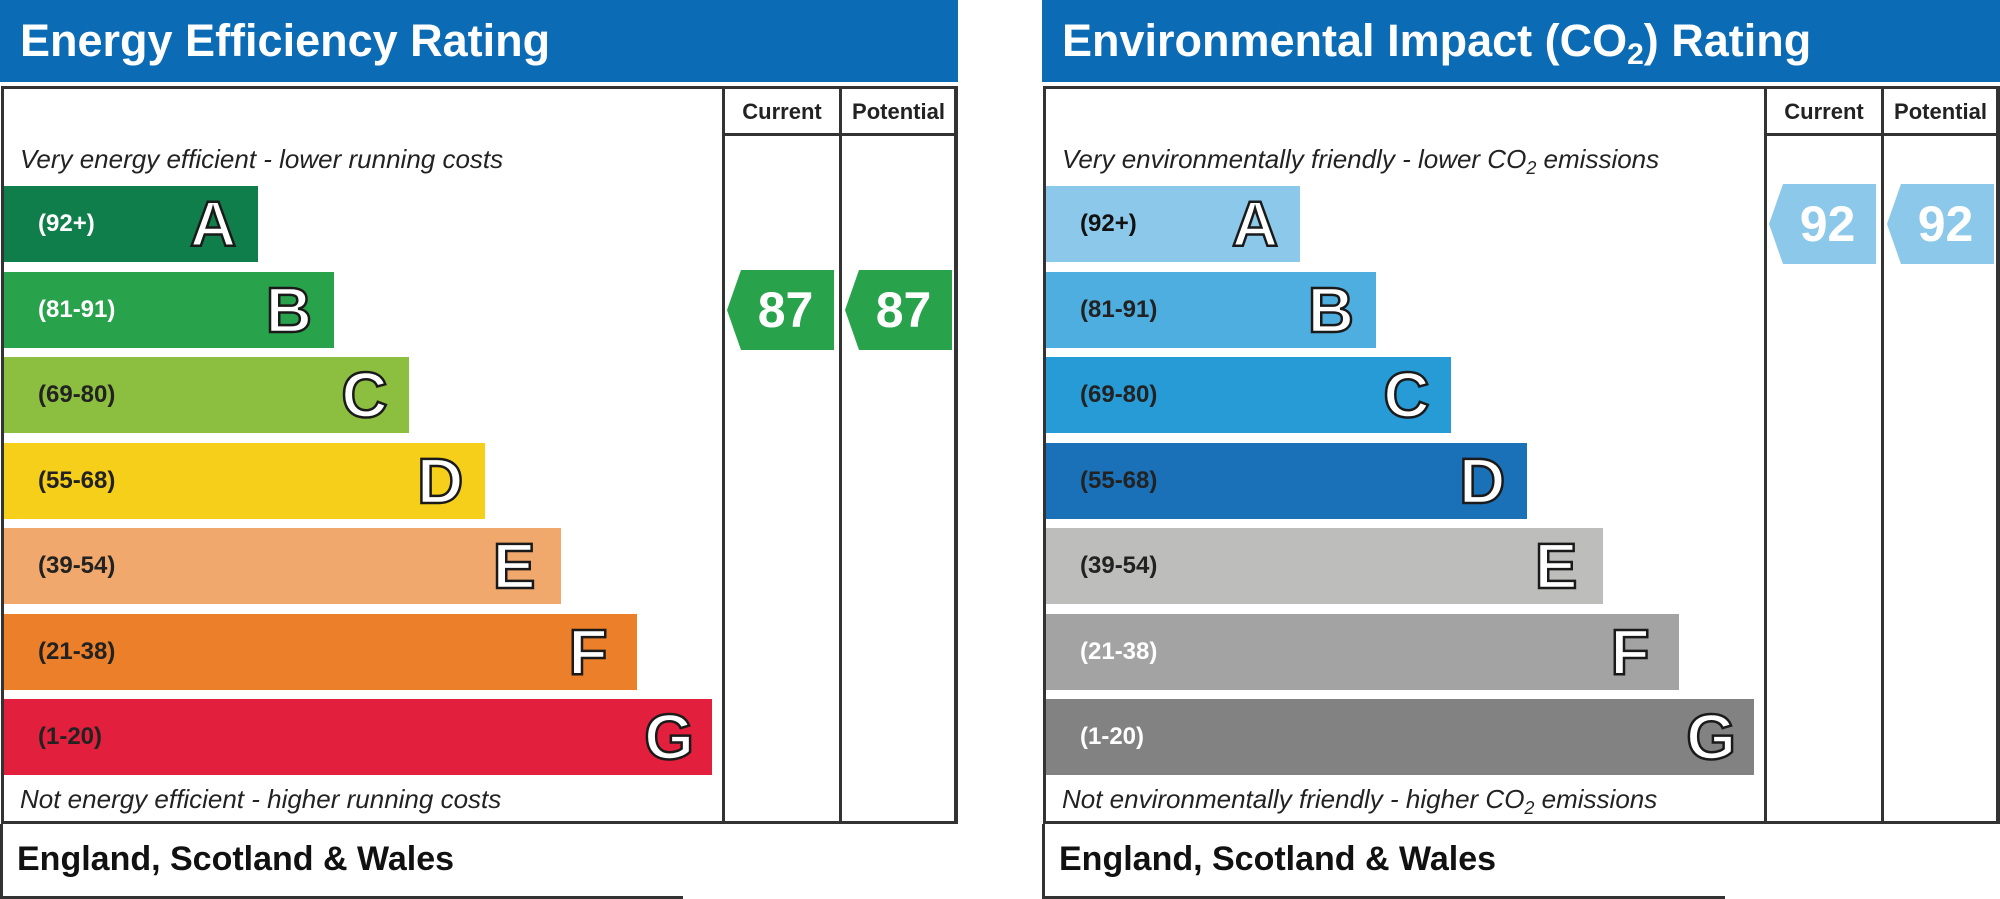  What do you see at coordinates (785, 309) in the screenshot?
I see `current-rating-value: 87` at bounding box center [785, 309].